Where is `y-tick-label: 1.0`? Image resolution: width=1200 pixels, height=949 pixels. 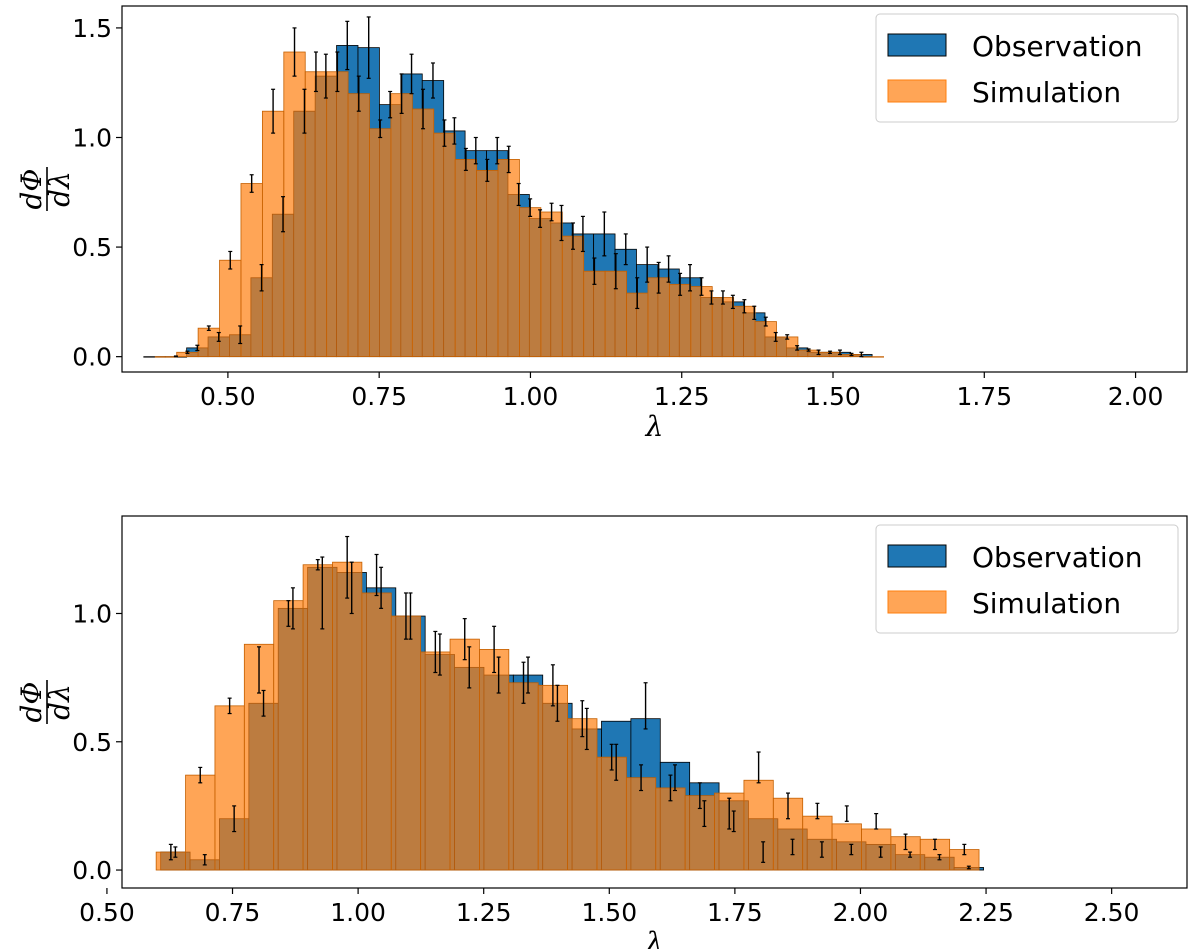 y-tick-label: 1.0 is located at coordinates (92, 613).